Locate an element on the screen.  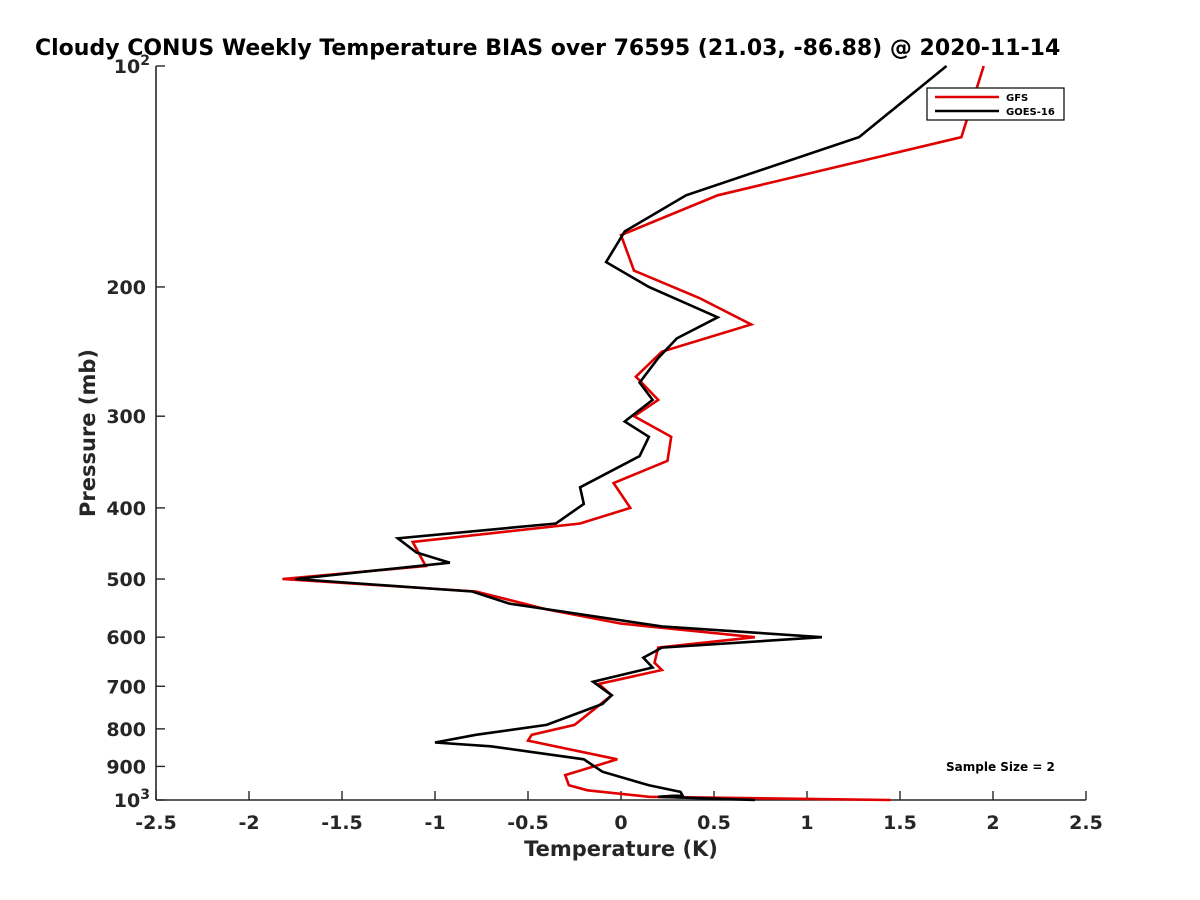
legend: GFS GOES-16 is located at coordinates (995, 104).